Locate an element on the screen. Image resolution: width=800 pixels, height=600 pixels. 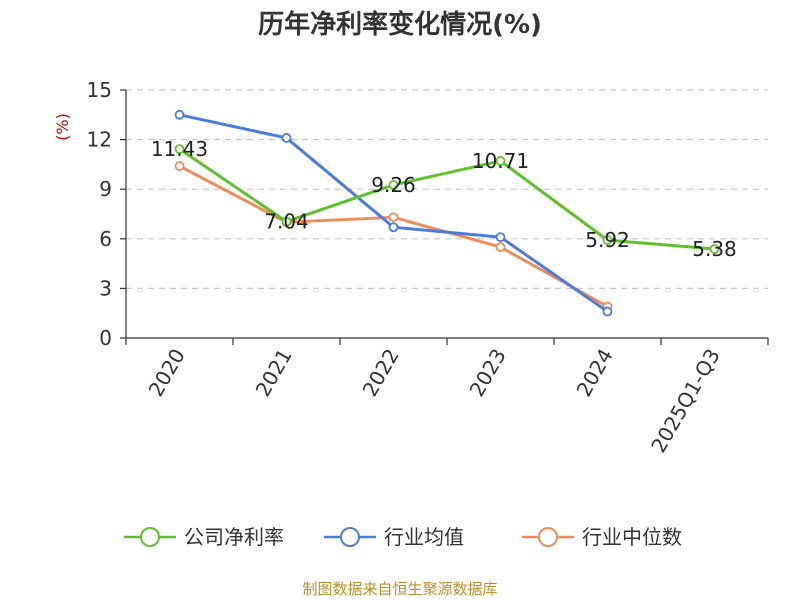
data-label: 11.43 is located at coordinates (179, 149).